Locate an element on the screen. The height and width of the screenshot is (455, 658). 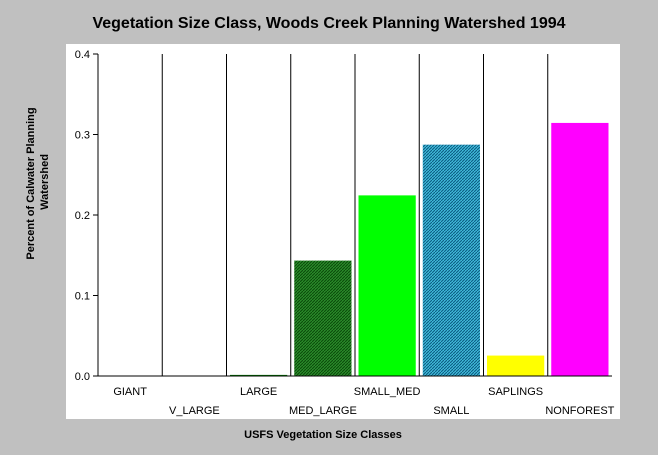
x-tick-label: MED_LARGE is located at coordinates (323, 411).